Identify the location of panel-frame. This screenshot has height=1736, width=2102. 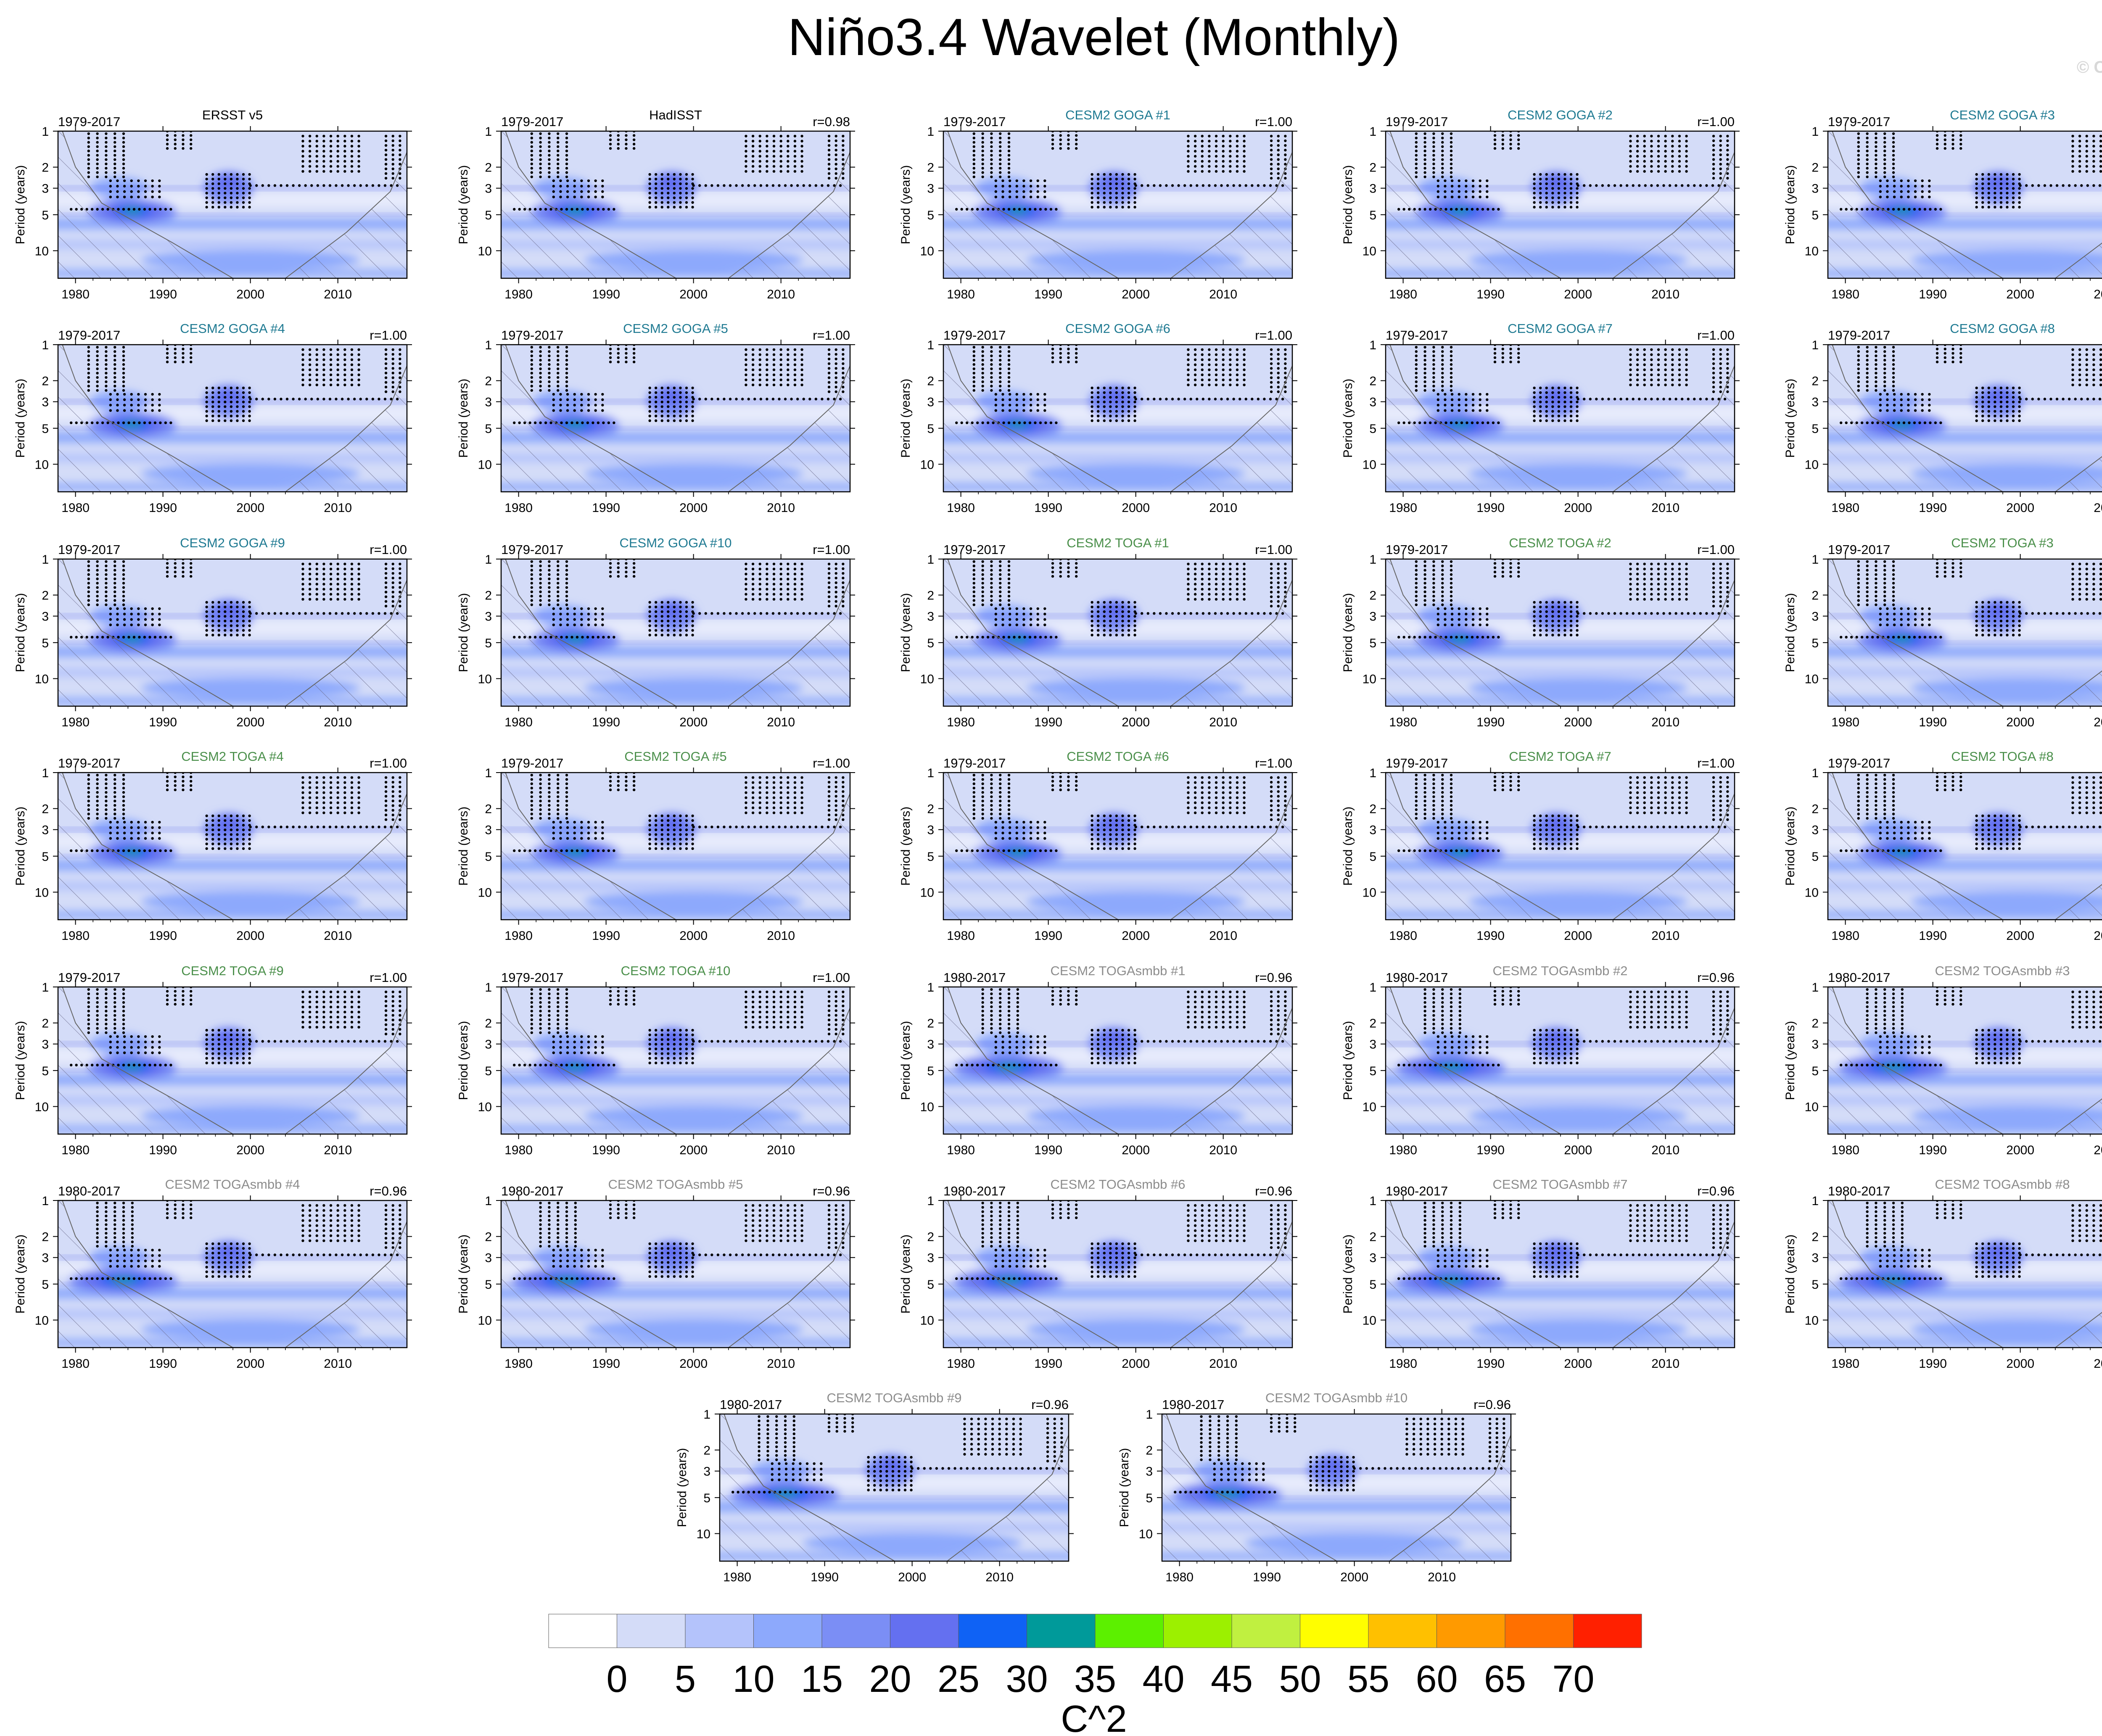
(675, 418).